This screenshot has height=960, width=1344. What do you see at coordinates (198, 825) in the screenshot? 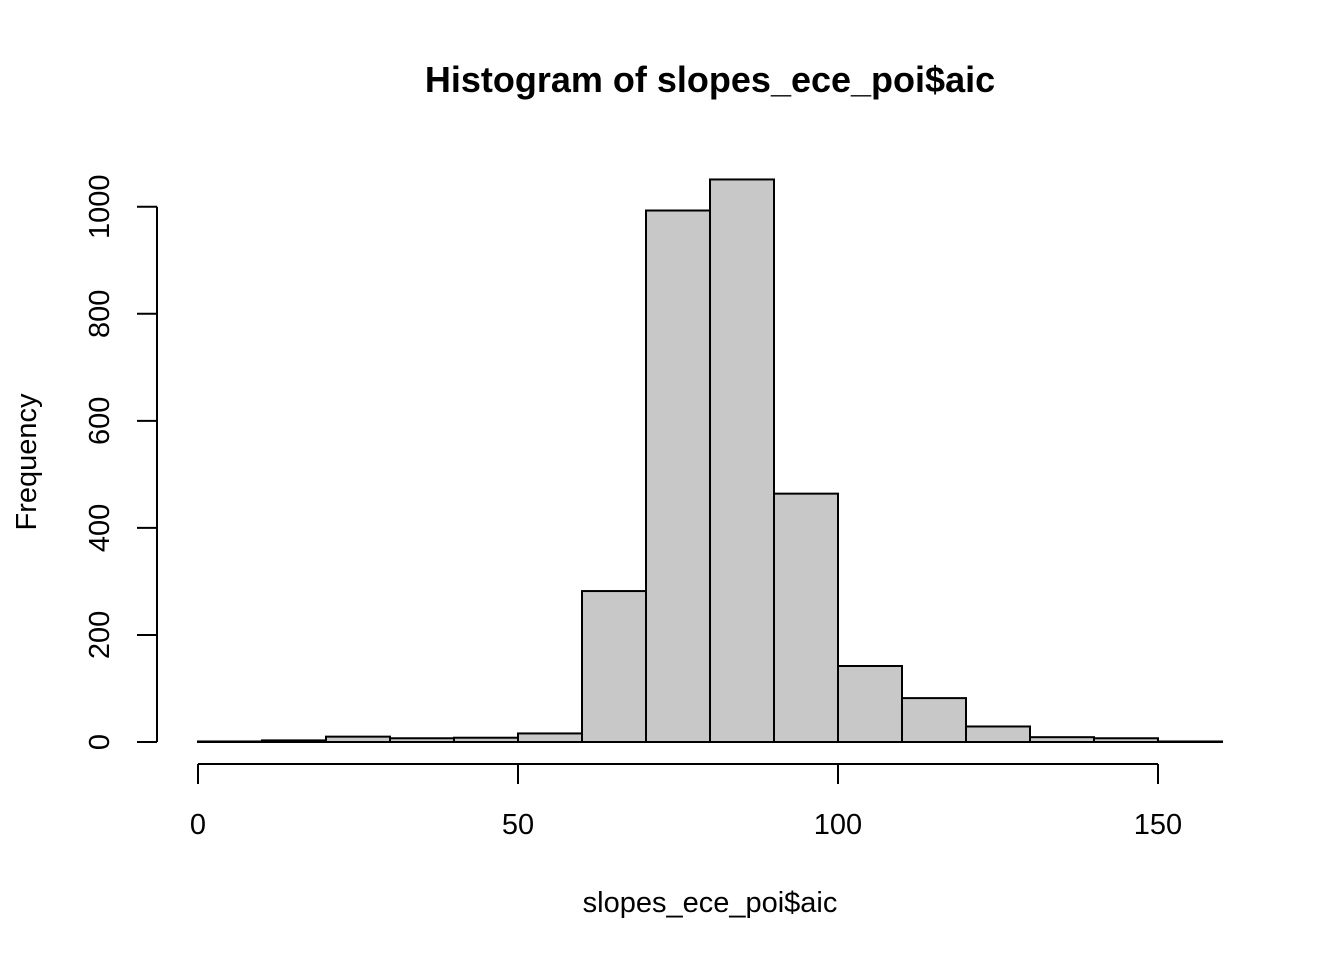
I see `x-tick-label: 0` at bounding box center [198, 825].